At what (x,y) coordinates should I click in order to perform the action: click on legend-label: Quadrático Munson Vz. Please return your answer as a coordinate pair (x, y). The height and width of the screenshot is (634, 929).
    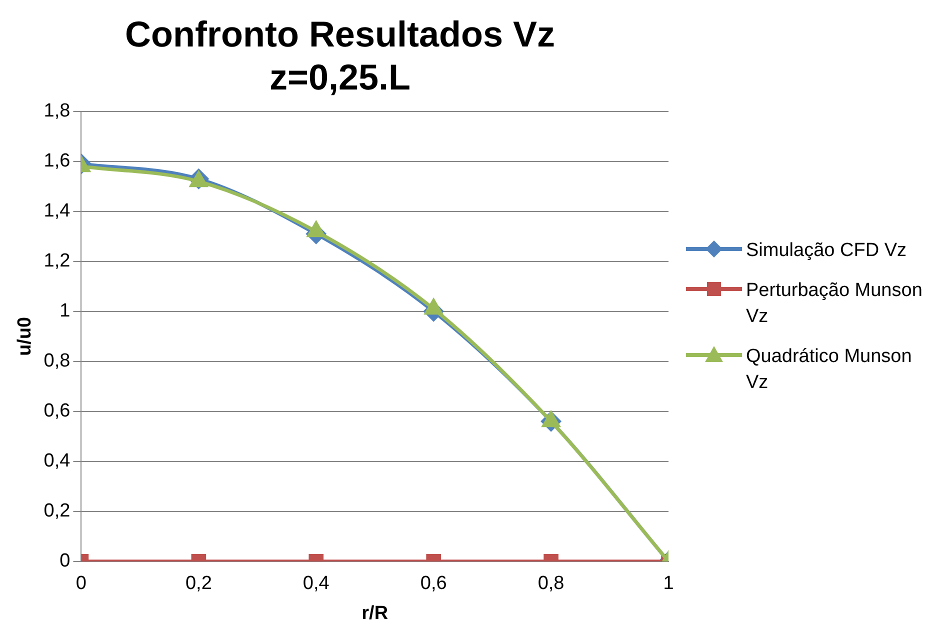
    Looking at the image, I should click on (829, 370).